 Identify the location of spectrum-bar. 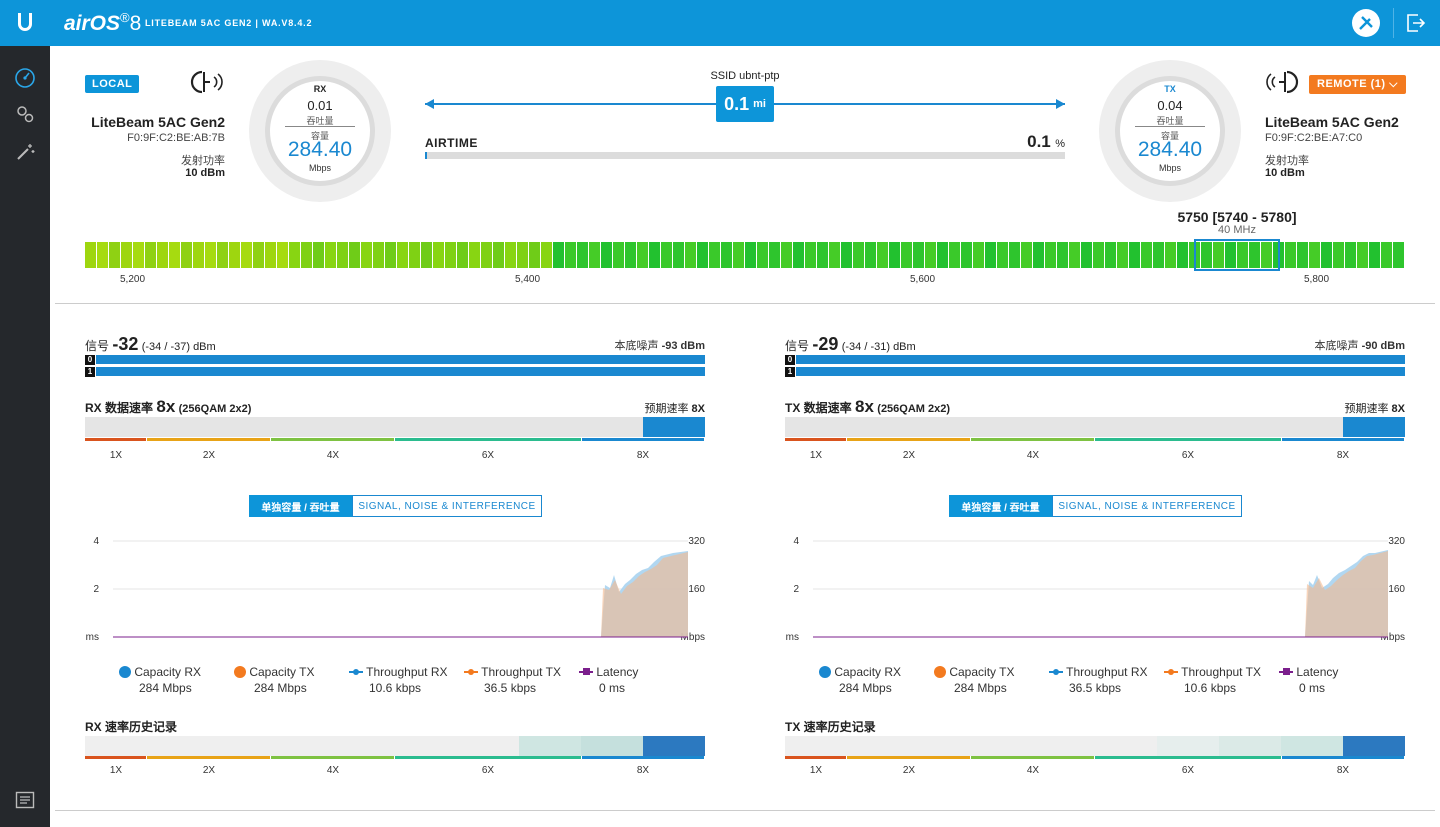
(745, 255).